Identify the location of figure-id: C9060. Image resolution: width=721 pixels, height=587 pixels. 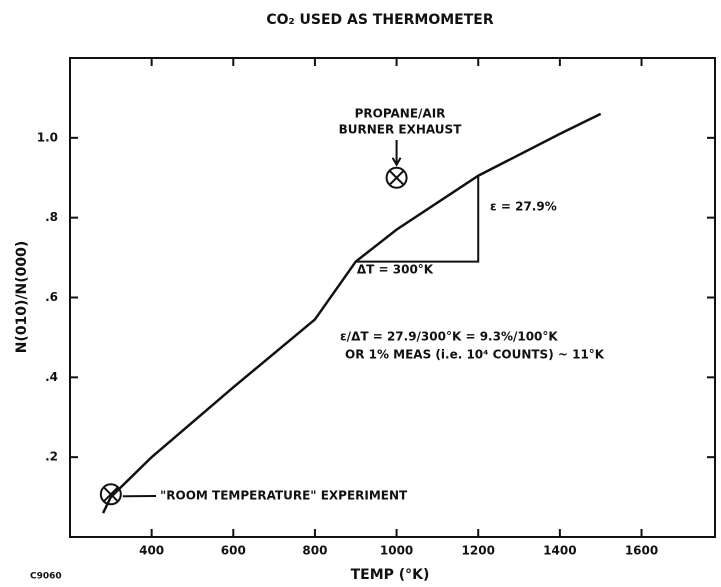
(46, 577).